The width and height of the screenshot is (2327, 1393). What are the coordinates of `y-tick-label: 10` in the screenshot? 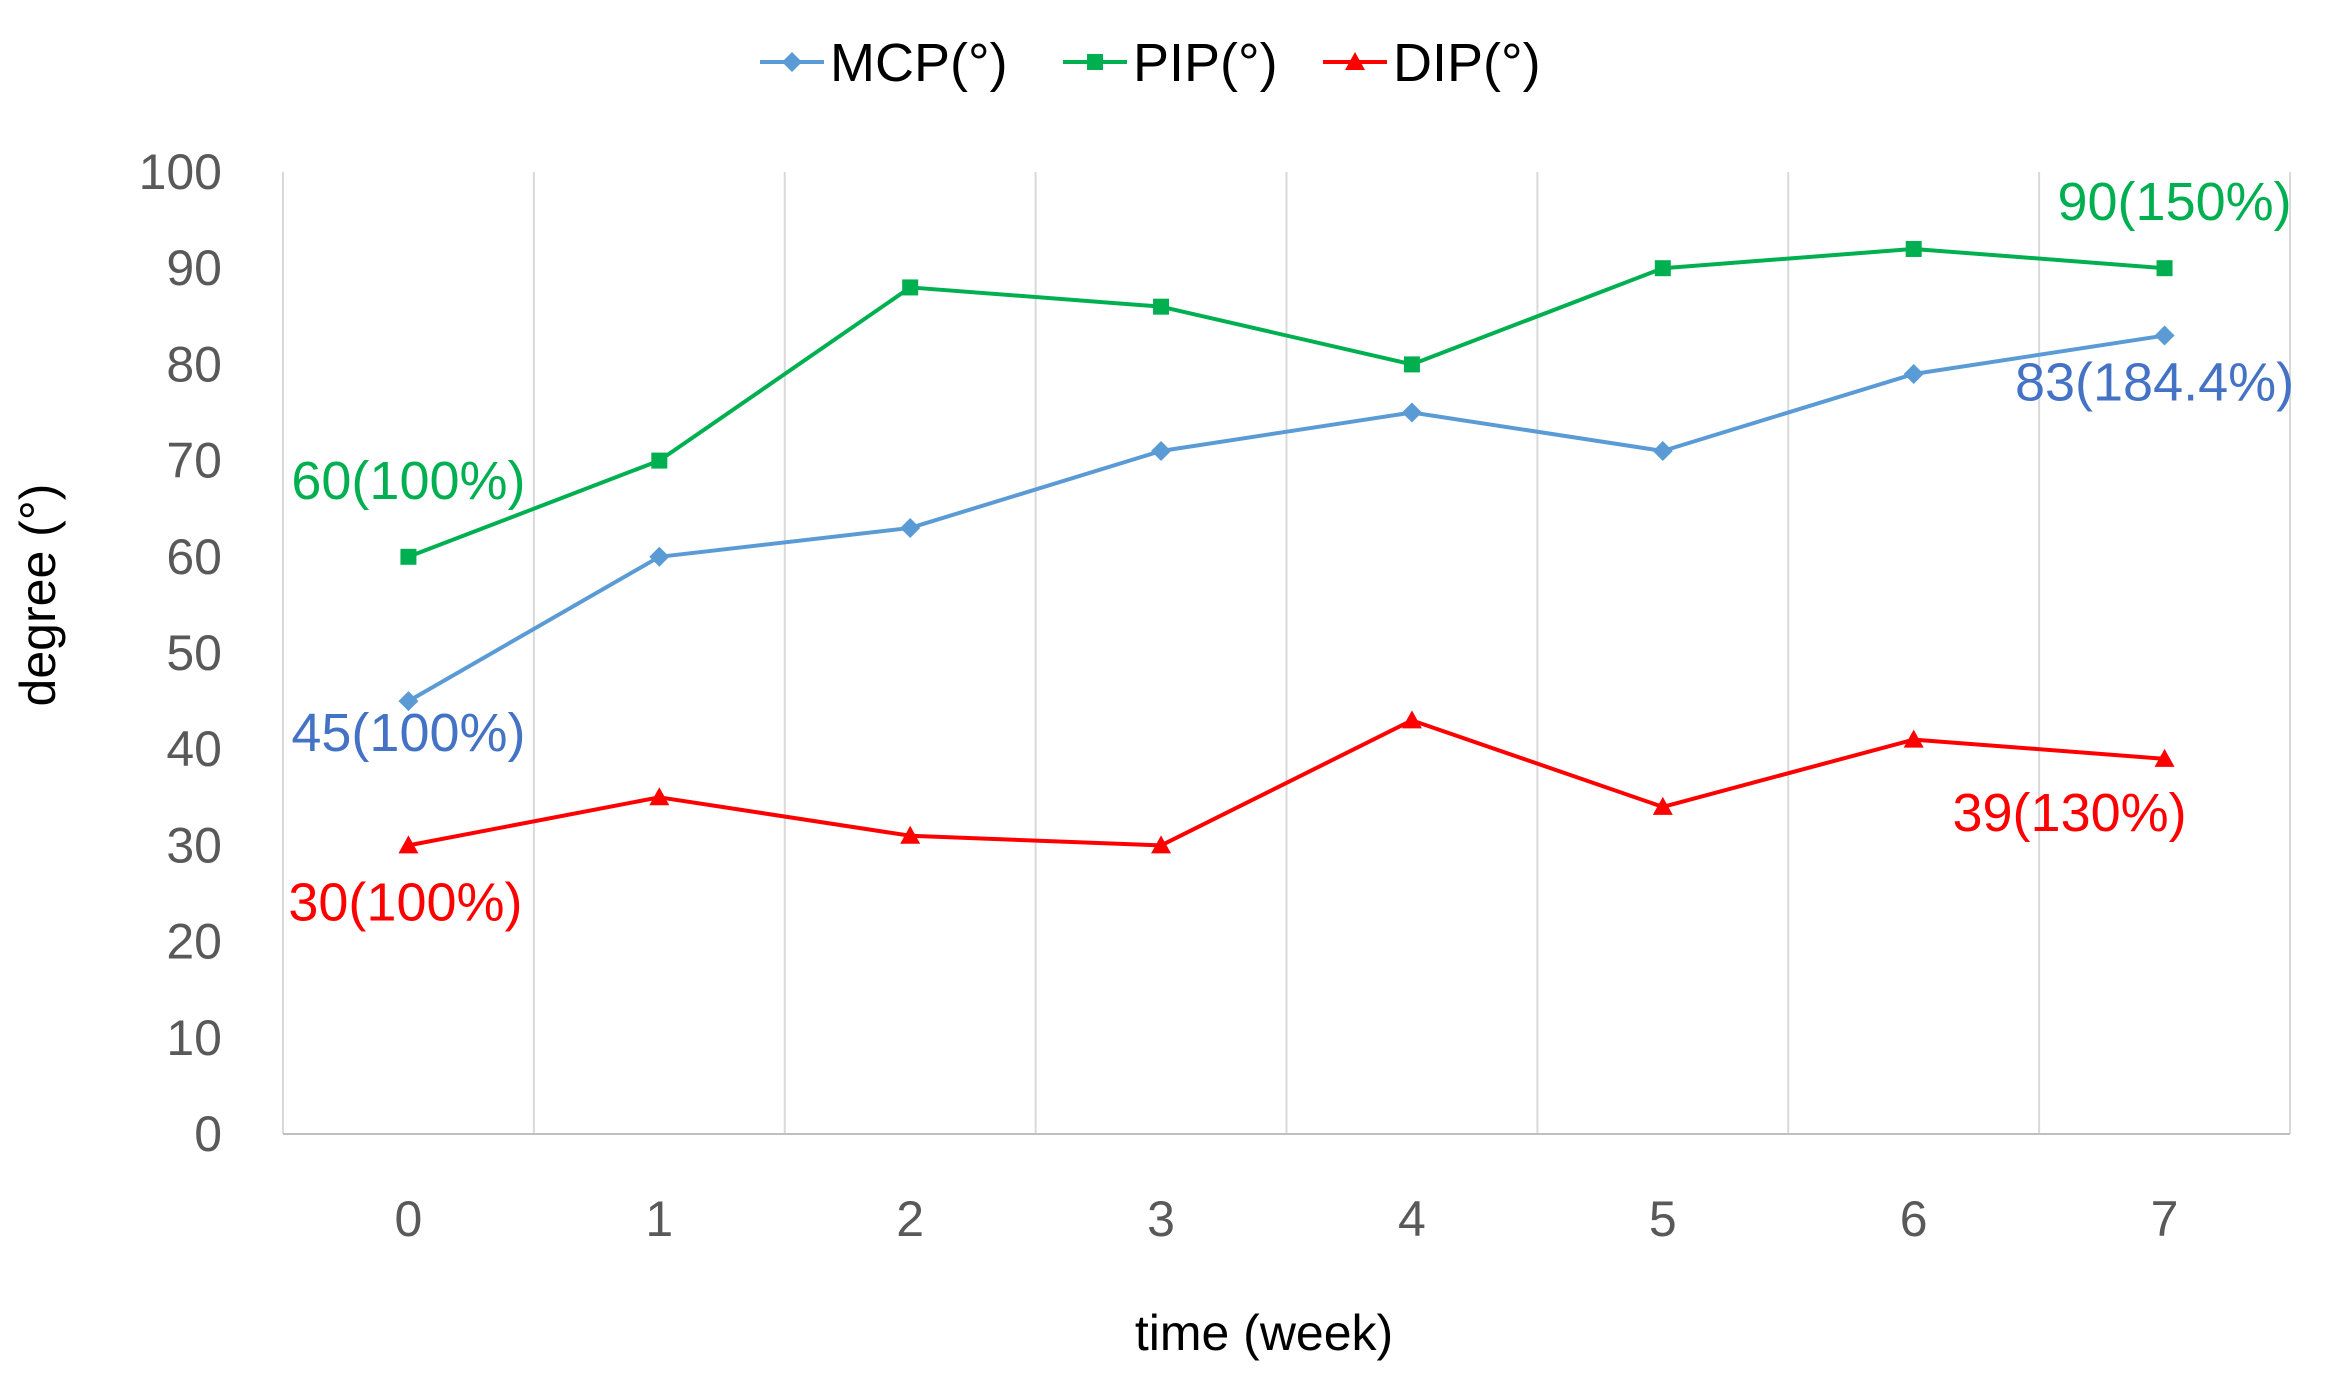 It's located at (194, 1038).